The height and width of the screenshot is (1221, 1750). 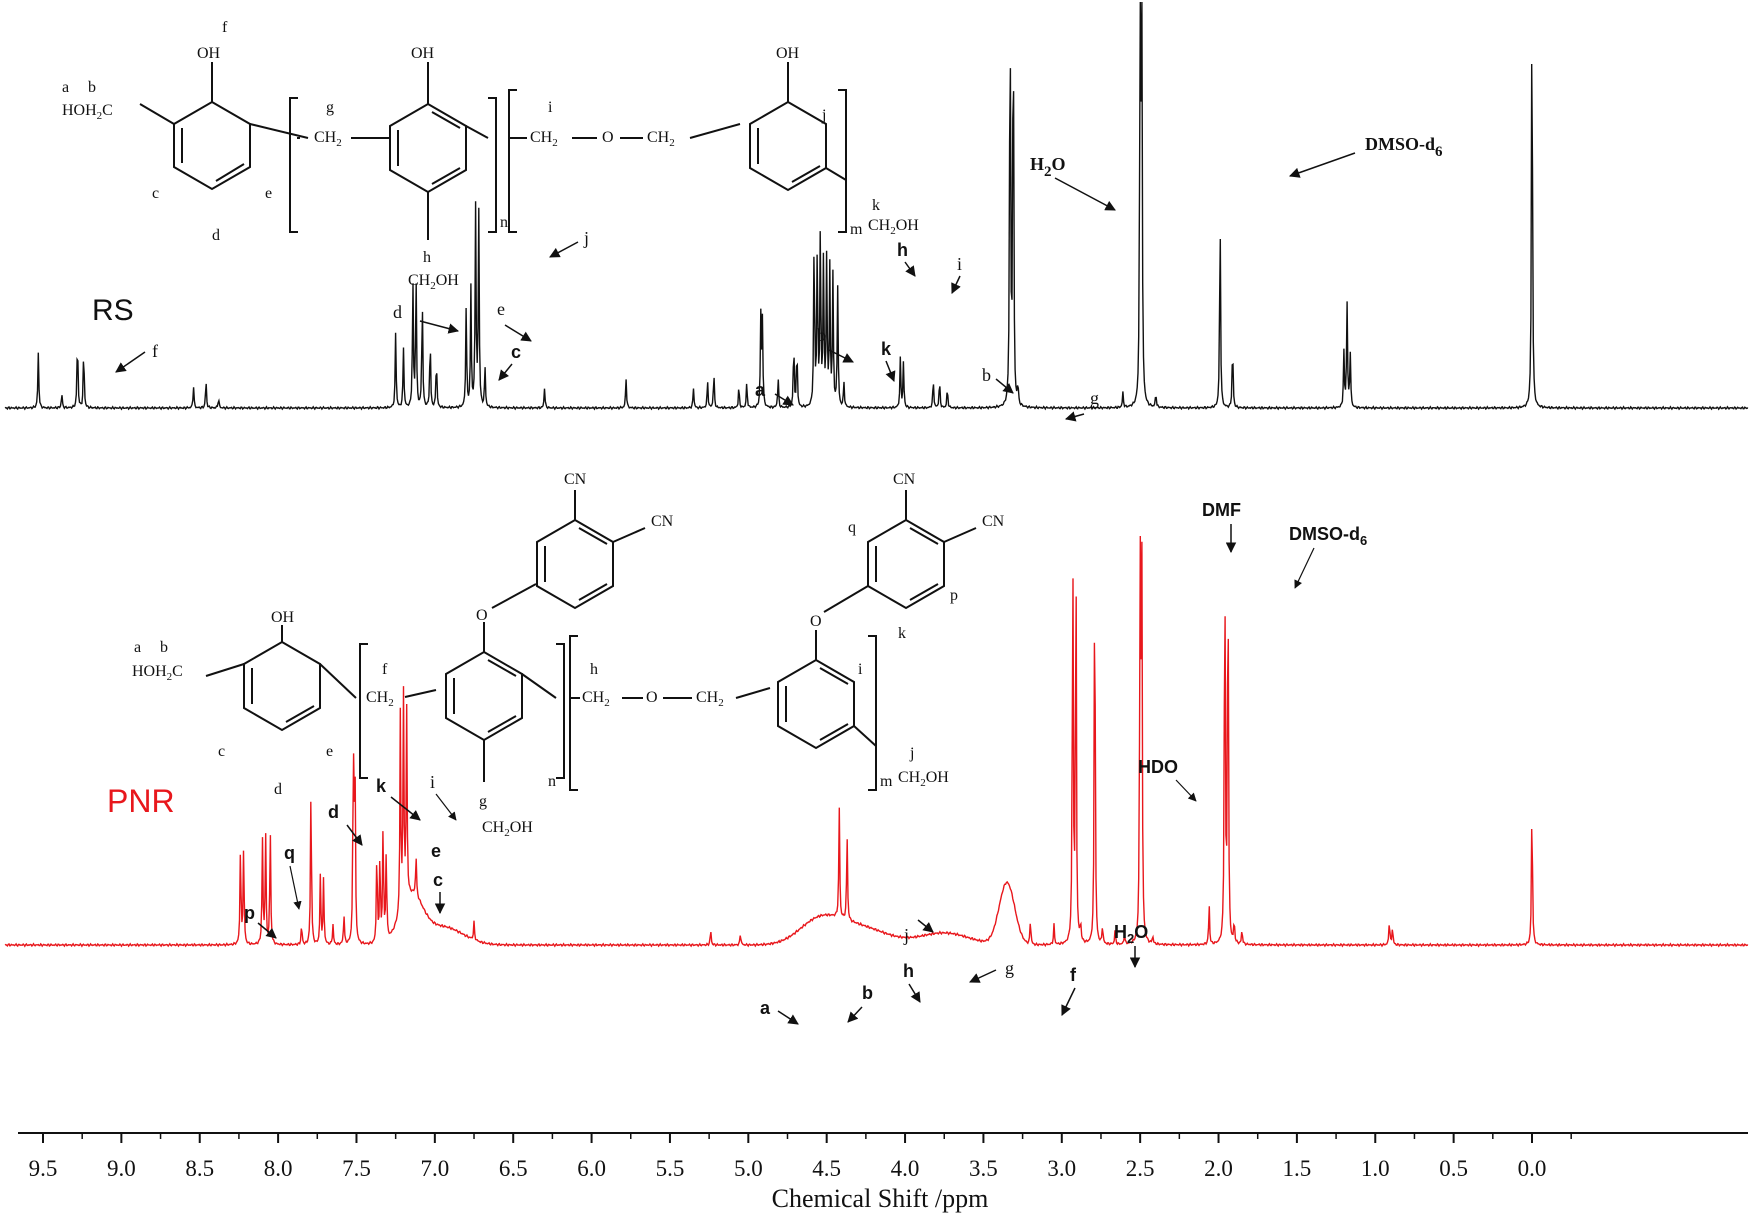 What do you see at coordinates (155, 351) in the screenshot?
I see `rs-peak-label-f: f` at bounding box center [155, 351].